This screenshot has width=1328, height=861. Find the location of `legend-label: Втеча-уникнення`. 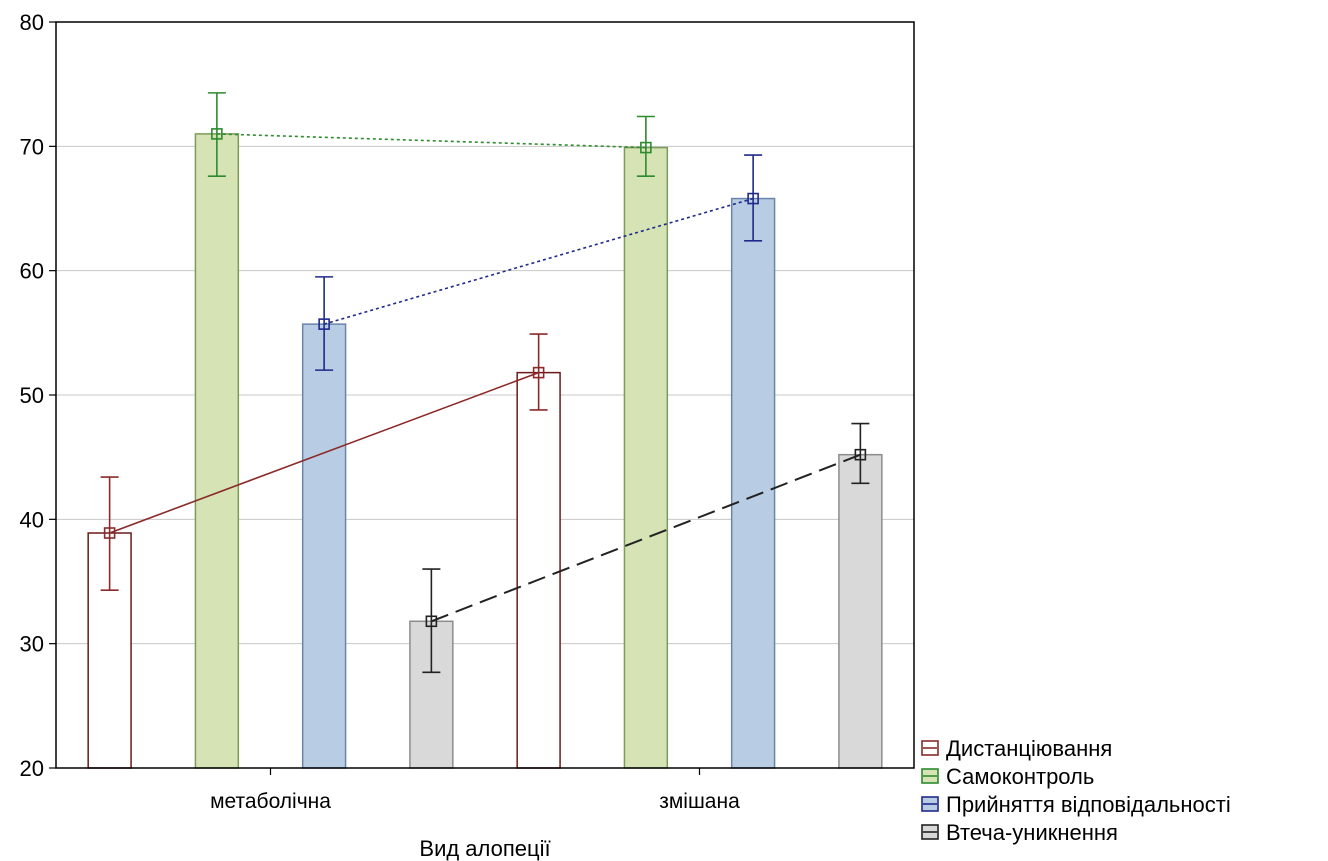

legend-label: Втеча-уникнення is located at coordinates (1032, 832).